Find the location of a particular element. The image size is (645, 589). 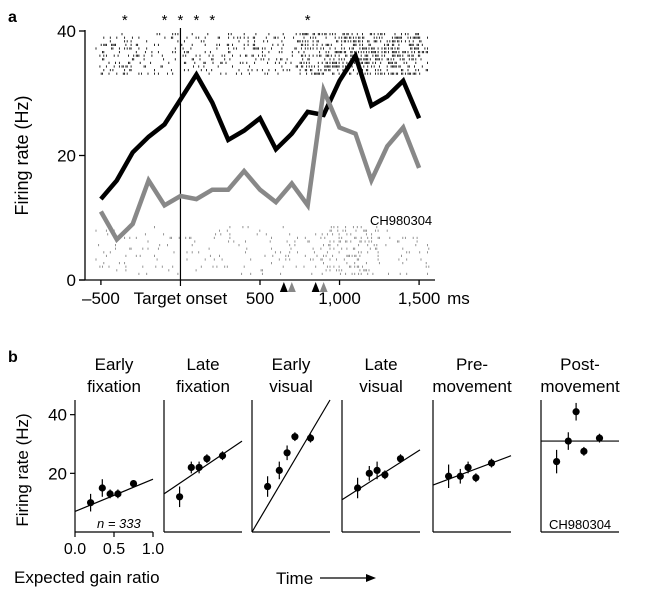

x-axis-label: Expected gain ratio is located at coordinates (87, 577).